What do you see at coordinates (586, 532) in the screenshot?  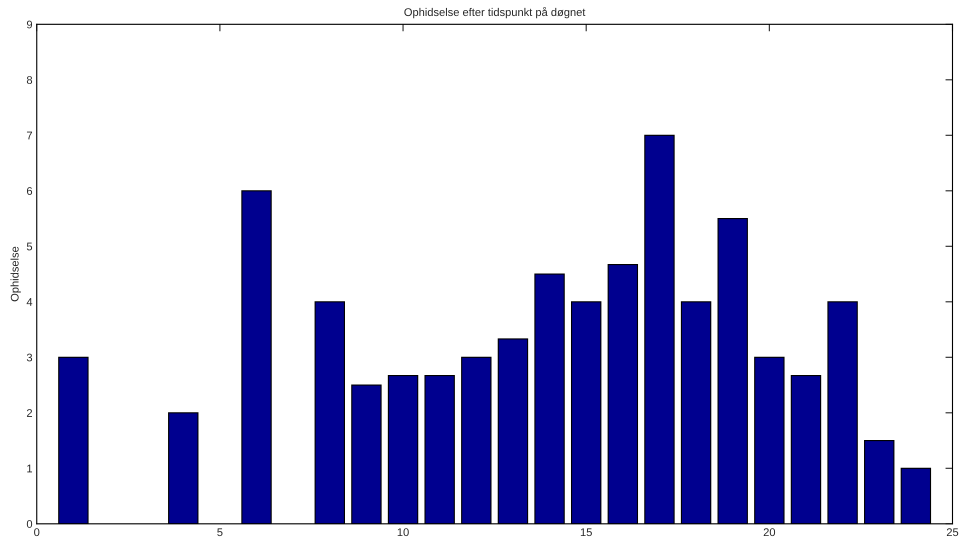 I see `x-tick-label: 15` at bounding box center [586, 532].